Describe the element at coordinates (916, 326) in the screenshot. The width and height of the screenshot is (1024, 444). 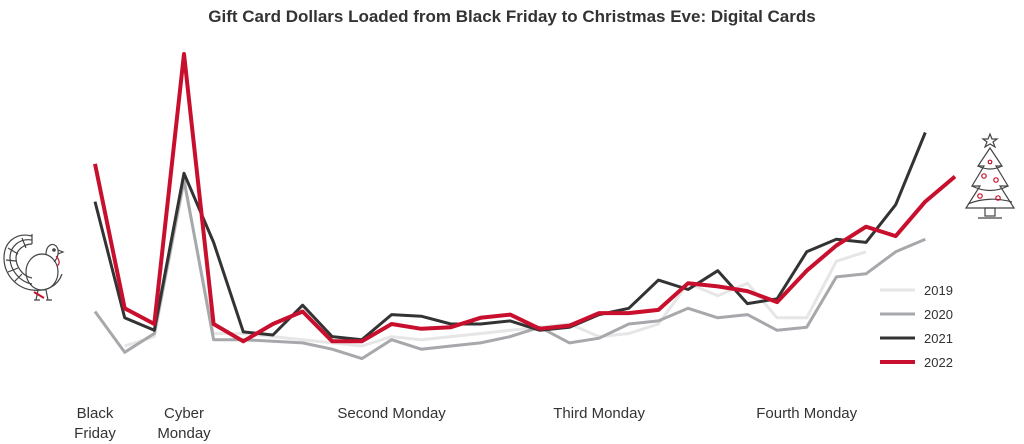
I see `legend: 2019 2020 2021 2022` at that location.